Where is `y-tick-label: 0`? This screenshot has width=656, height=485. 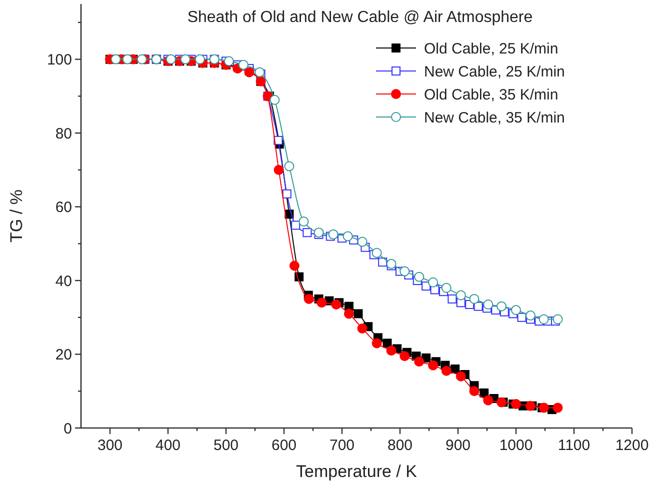 y-tick-label: 0 is located at coordinates (68, 429).